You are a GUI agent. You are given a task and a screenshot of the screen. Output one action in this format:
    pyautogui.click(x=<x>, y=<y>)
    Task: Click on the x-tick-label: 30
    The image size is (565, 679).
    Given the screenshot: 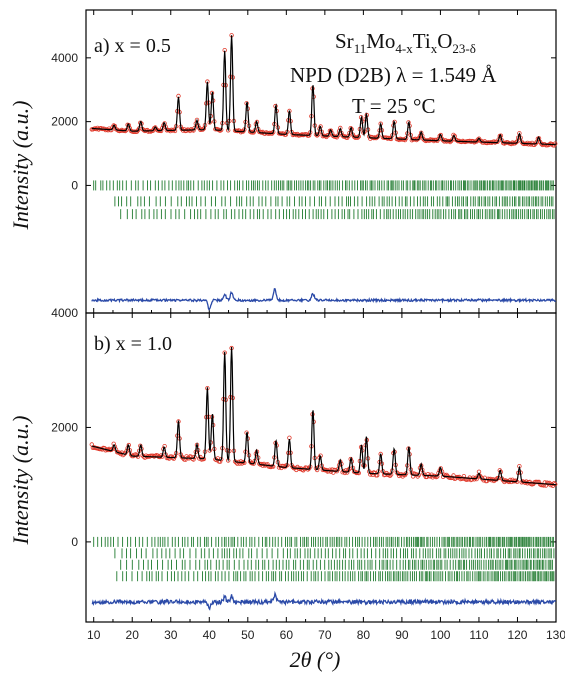 What is the action you would take?
    pyautogui.click(x=171, y=635)
    